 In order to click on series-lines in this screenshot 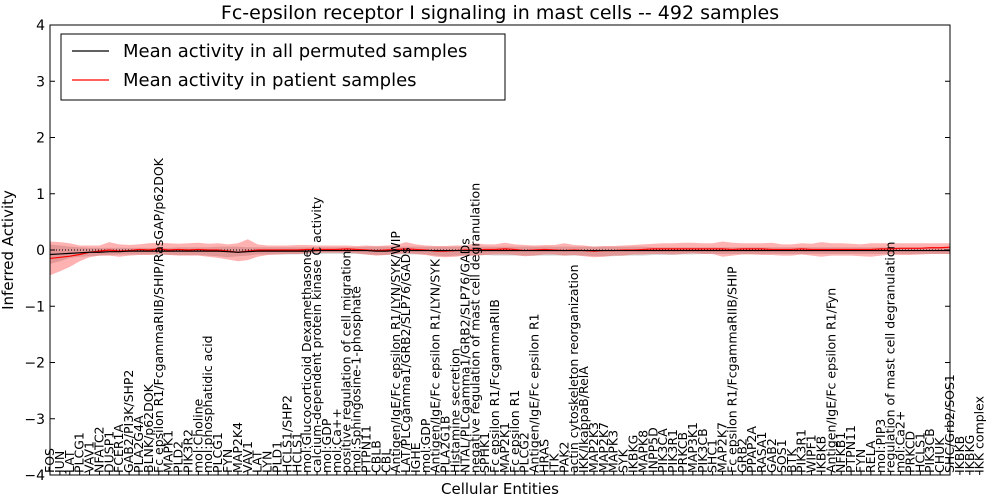, I will do `click(500, 253)`.